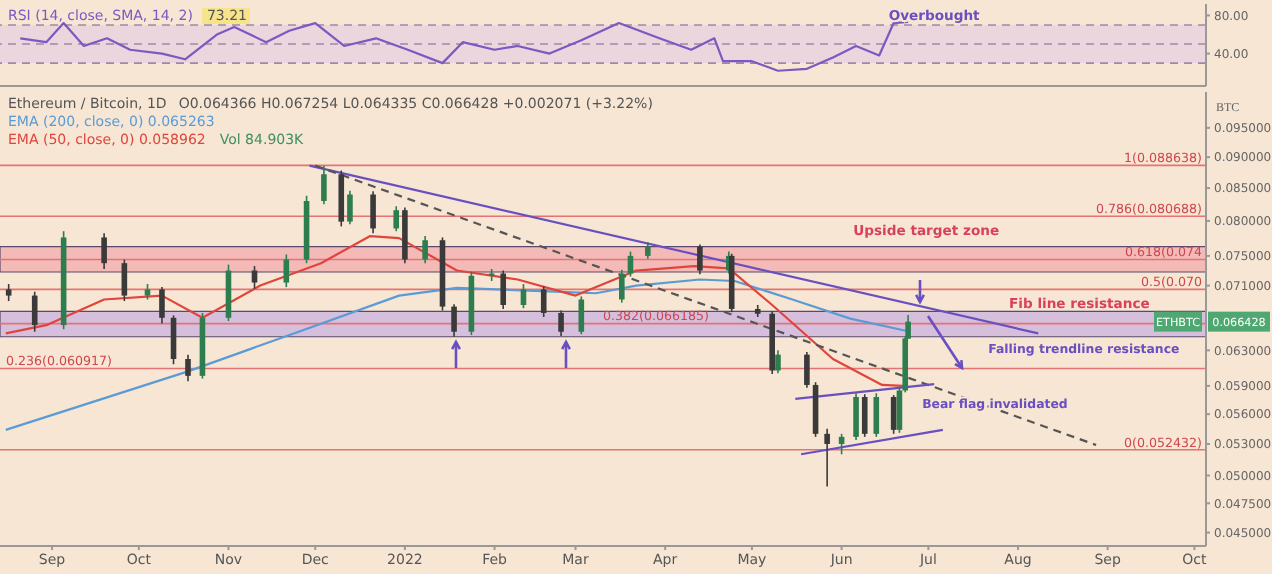 The image size is (1272, 574). I want to click on line-series, so click(464, 46).